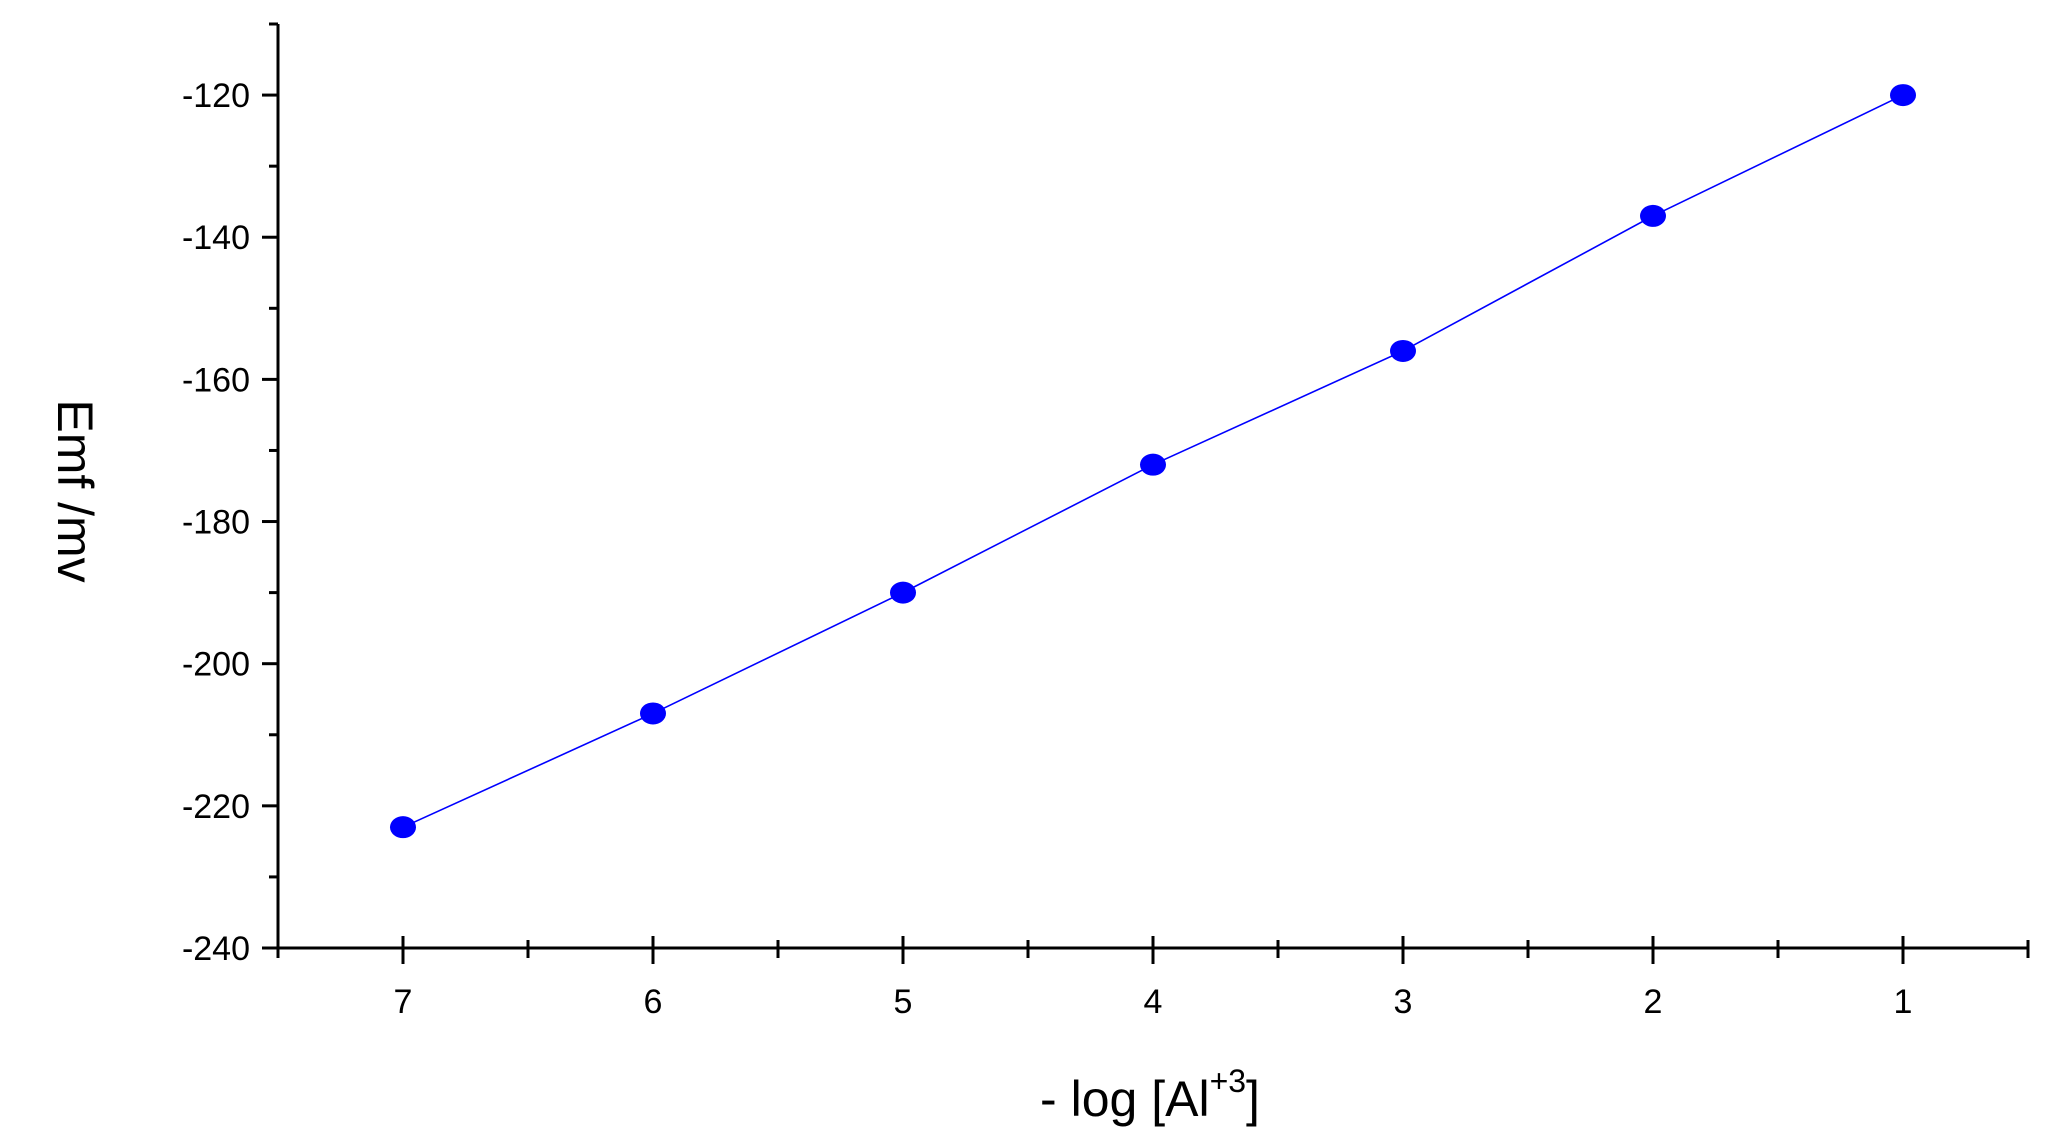  Describe the element at coordinates (1403, 1002) in the screenshot. I see `x-tick-label: 3` at that location.